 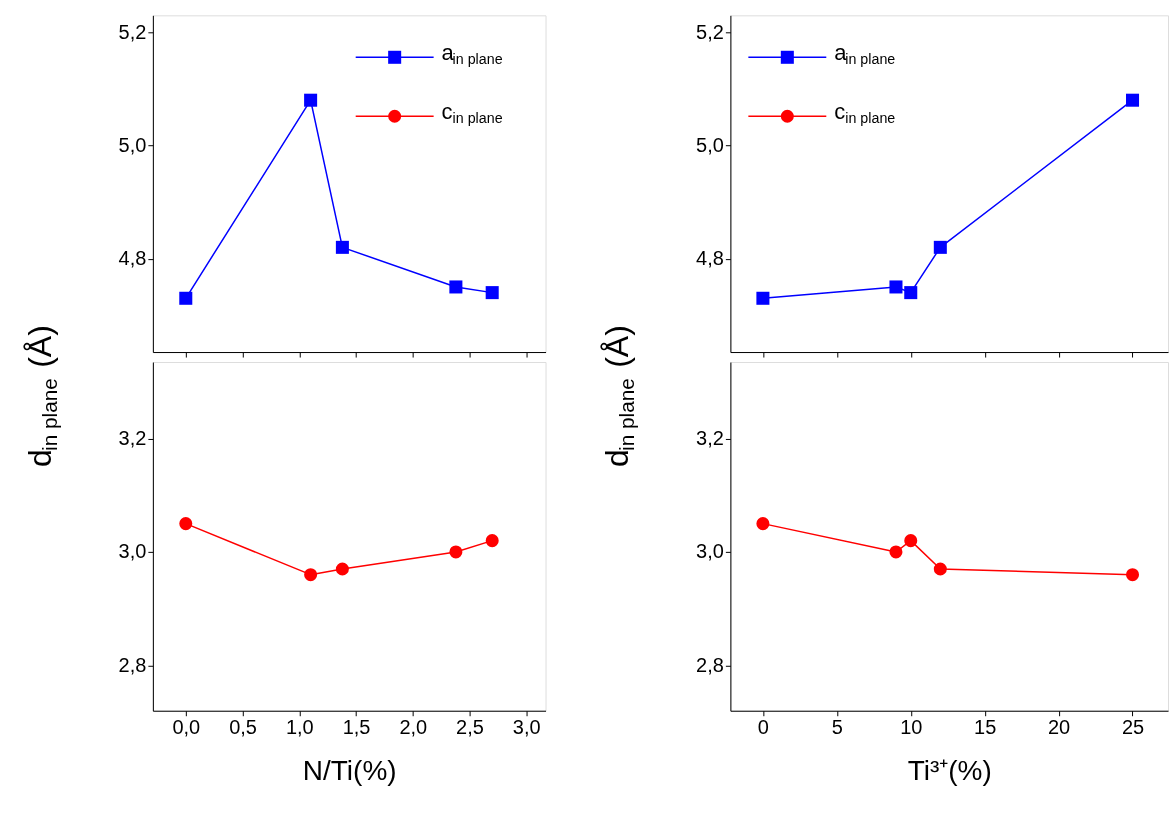 What do you see at coordinates (763, 727) in the screenshot?
I see `x-tick-label: 0` at bounding box center [763, 727].